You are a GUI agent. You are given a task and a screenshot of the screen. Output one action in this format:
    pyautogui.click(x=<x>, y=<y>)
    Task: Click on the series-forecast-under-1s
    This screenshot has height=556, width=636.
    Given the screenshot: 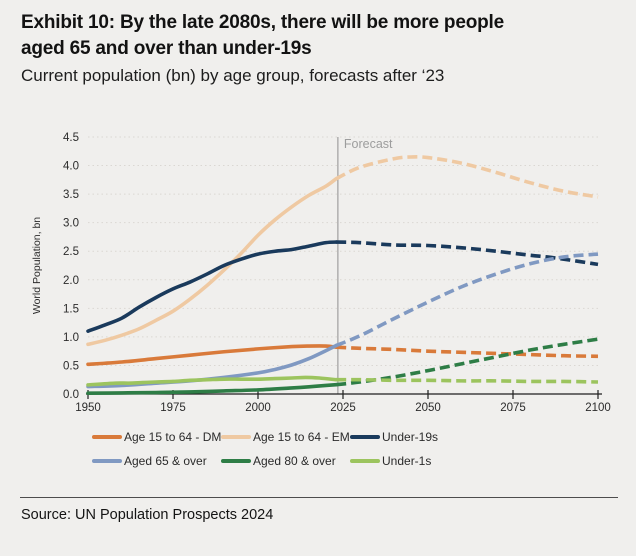 What is the action you would take?
    pyautogui.click(x=467, y=380)
    